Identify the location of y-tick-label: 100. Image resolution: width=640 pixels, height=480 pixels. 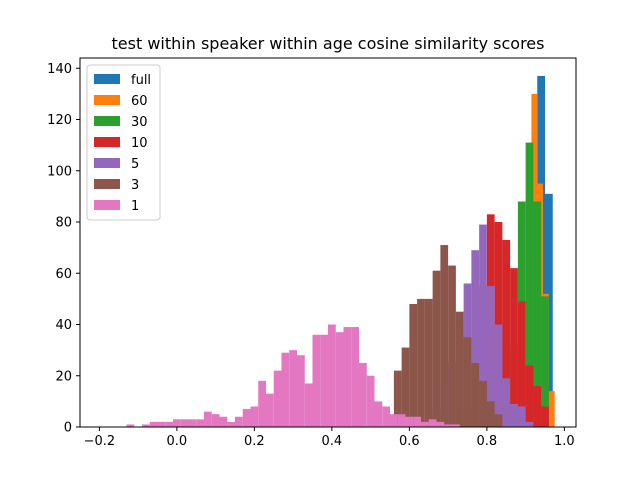
(59, 171).